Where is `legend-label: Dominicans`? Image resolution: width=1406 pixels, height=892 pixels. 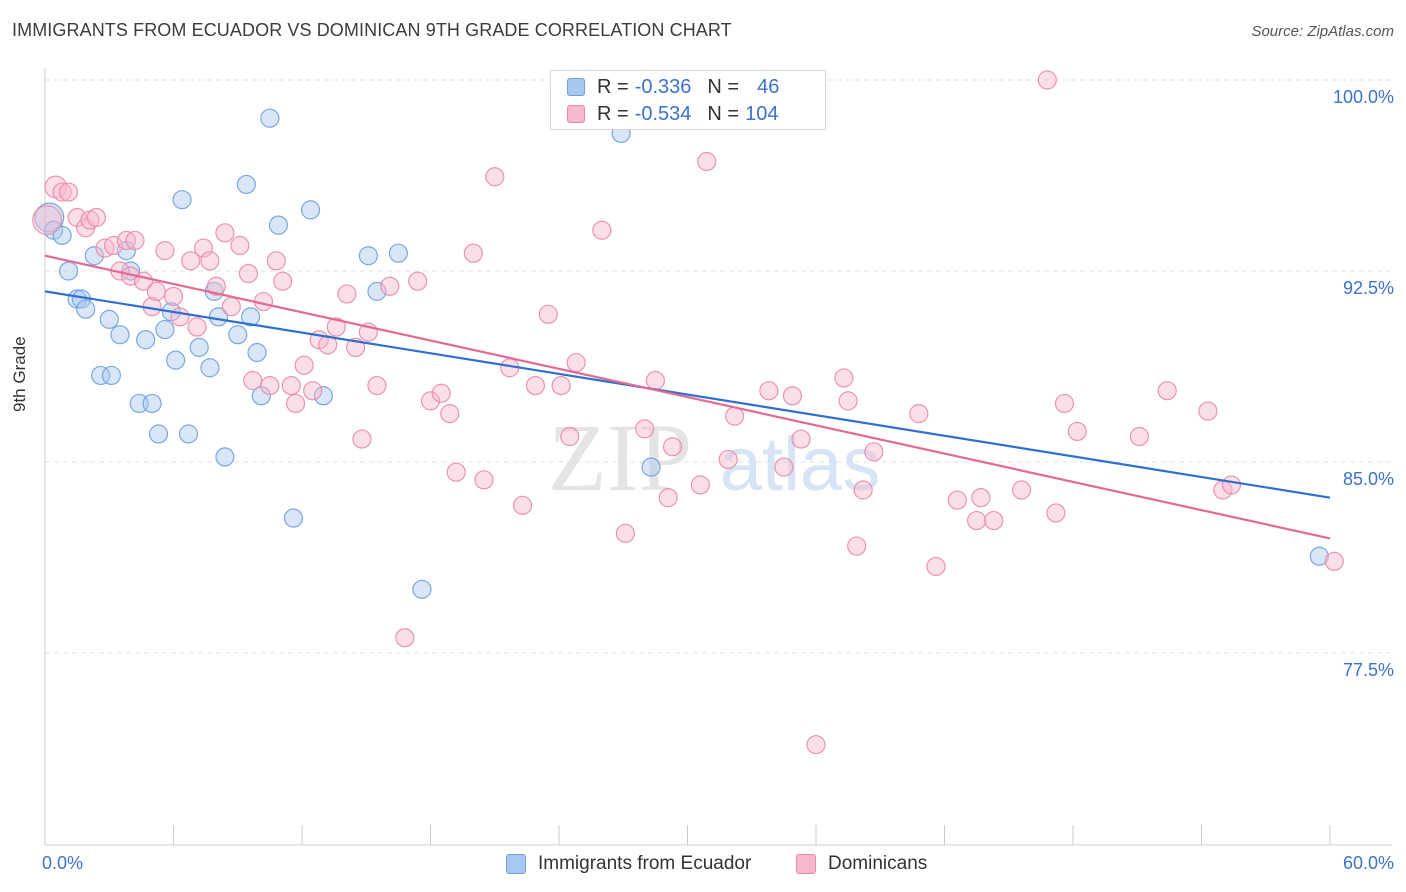 legend-label: Dominicans is located at coordinates (878, 863).